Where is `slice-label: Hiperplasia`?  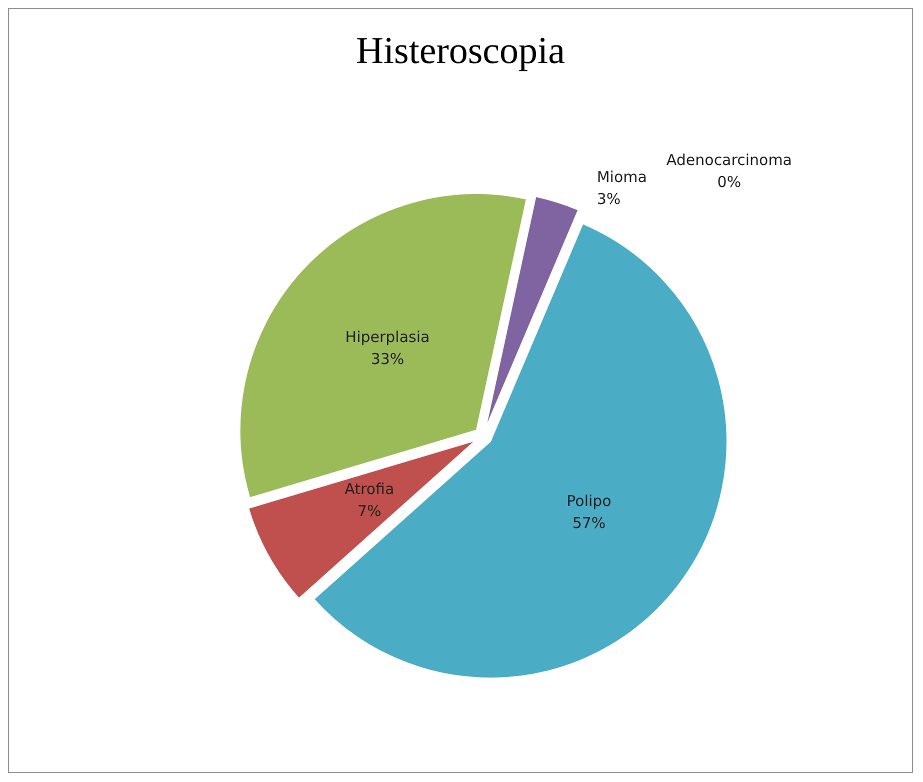
slice-label: Hiperplasia is located at coordinates (387, 337).